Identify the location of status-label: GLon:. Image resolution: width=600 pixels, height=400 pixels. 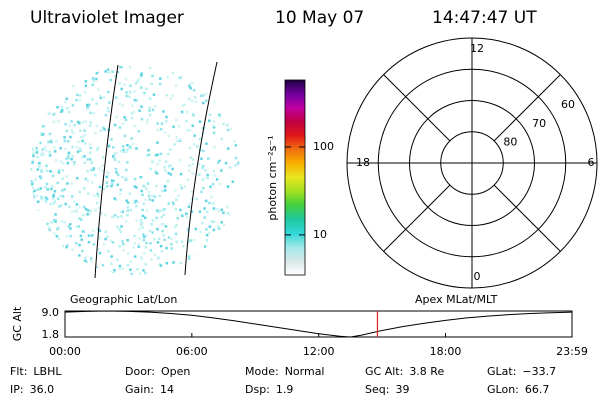
(503, 389).